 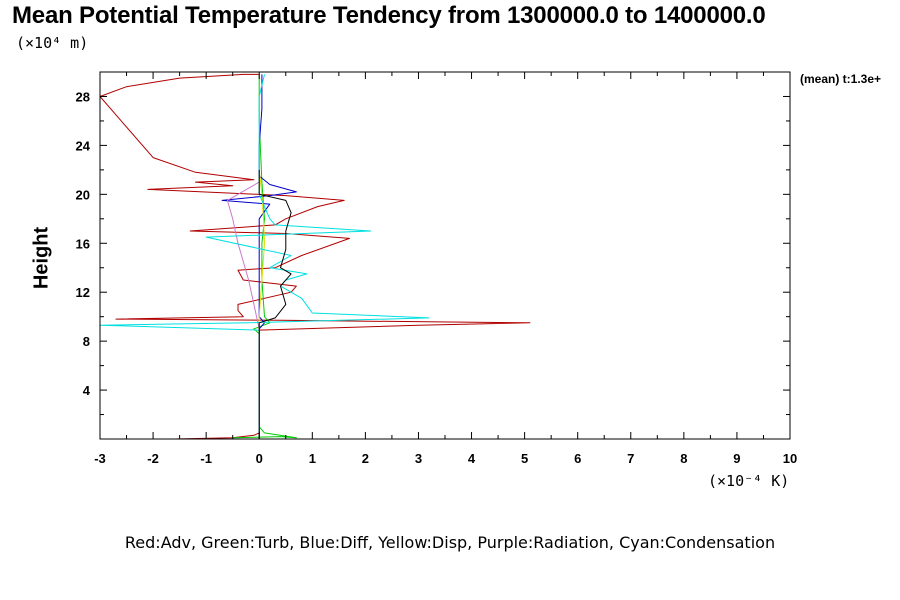 What do you see at coordinates (577, 458) in the screenshot?
I see `x-tick-label: 6` at bounding box center [577, 458].